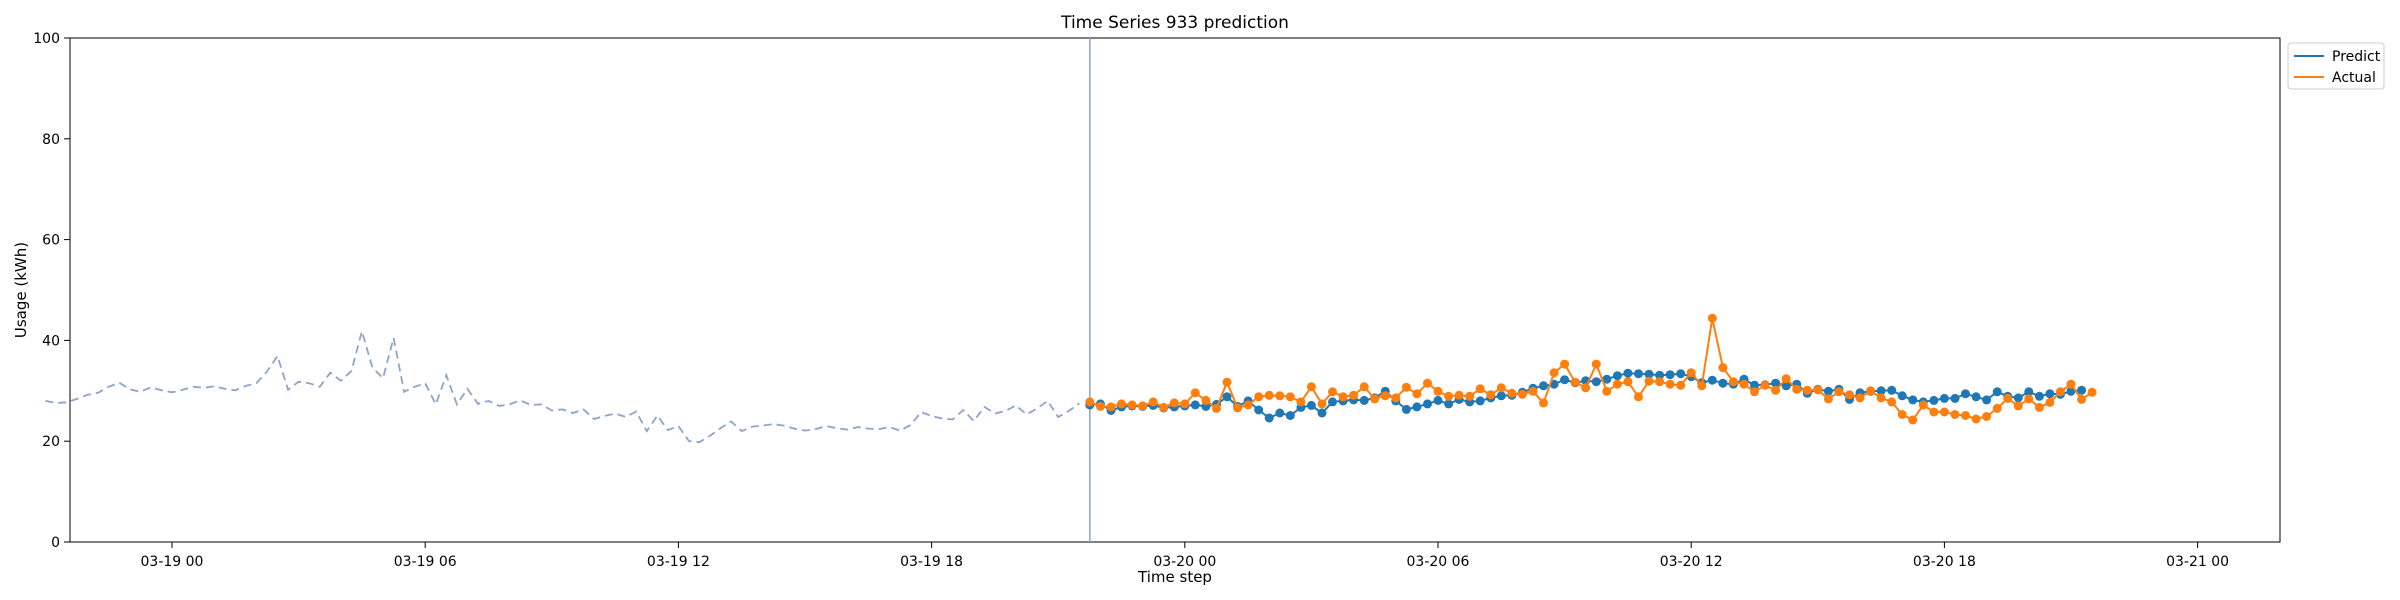 The width and height of the screenshot is (2400, 600). I want to click on y-tick-label: 0, so click(55, 543).